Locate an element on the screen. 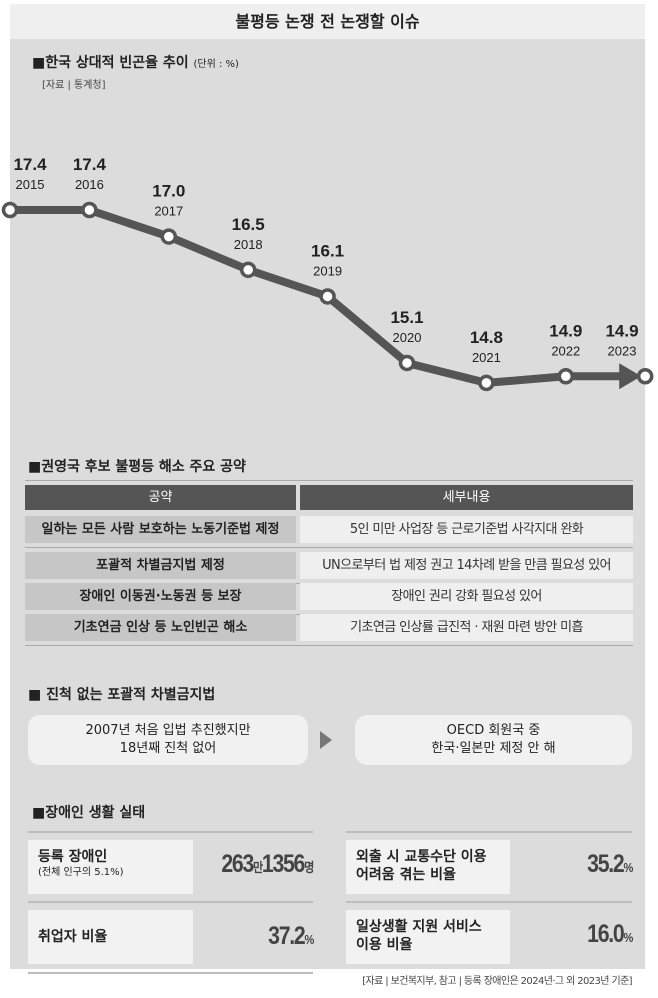 The width and height of the screenshot is (658, 998). chart-source: [자료 | 통계청] is located at coordinates (74, 85).